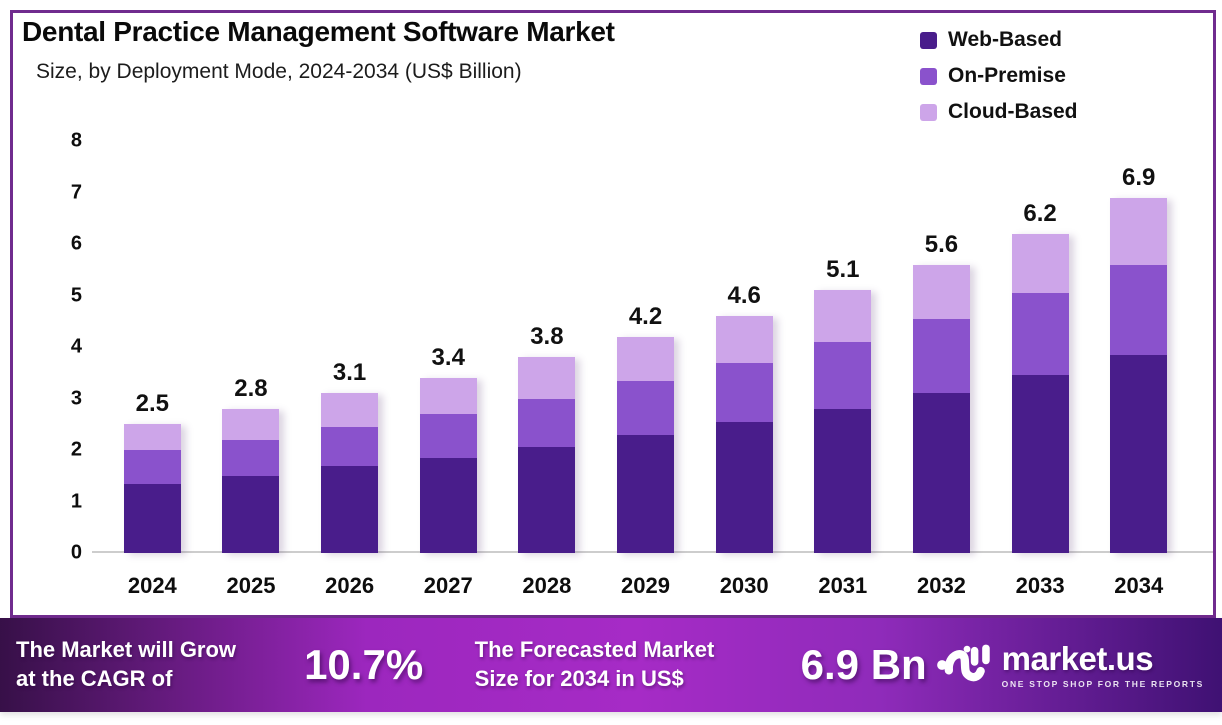 The image size is (1222, 725). Describe the element at coordinates (547, 378) in the screenshot. I see `segment-cloud-based-2028` at that location.